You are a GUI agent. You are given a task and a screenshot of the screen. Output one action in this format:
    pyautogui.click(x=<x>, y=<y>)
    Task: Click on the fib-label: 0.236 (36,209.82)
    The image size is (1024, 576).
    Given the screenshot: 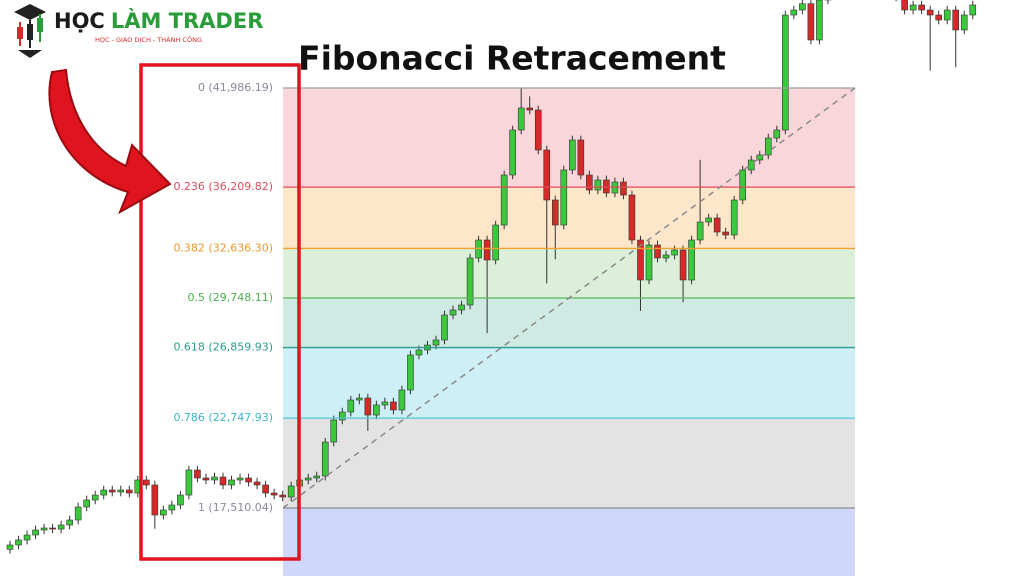 What is the action you would take?
    pyautogui.click(x=223, y=186)
    